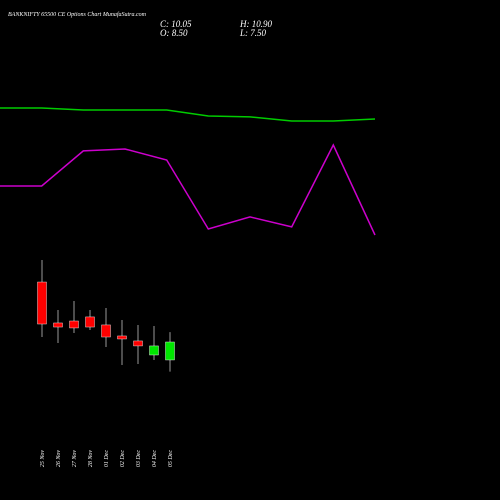 The image size is (500, 500). What do you see at coordinates (59, 459) in the screenshot?
I see `x-tick-label: 26 Nov` at bounding box center [59, 459].